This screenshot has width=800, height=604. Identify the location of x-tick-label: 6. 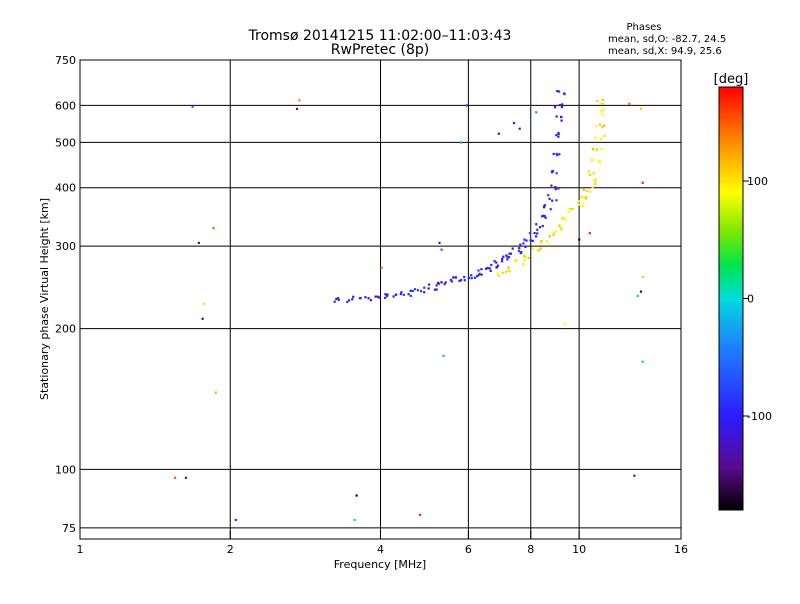
(468, 549).